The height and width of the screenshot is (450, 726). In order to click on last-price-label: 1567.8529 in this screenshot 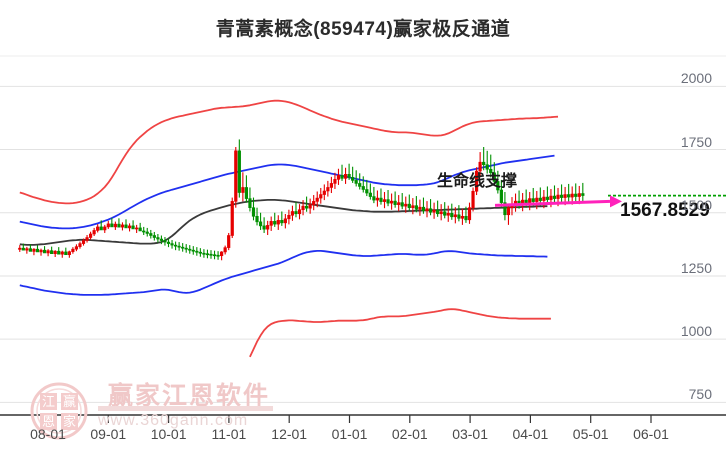, I will do `click(665, 210)`.